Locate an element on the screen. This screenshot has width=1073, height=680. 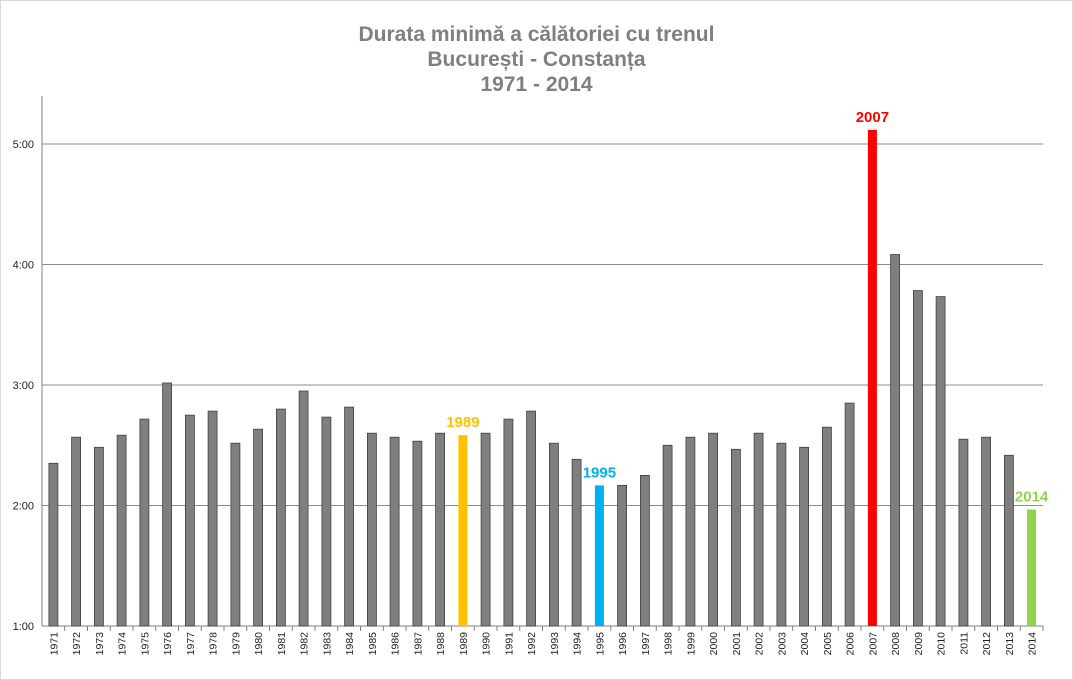
bar-1987 is located at coordinates (417, 533).